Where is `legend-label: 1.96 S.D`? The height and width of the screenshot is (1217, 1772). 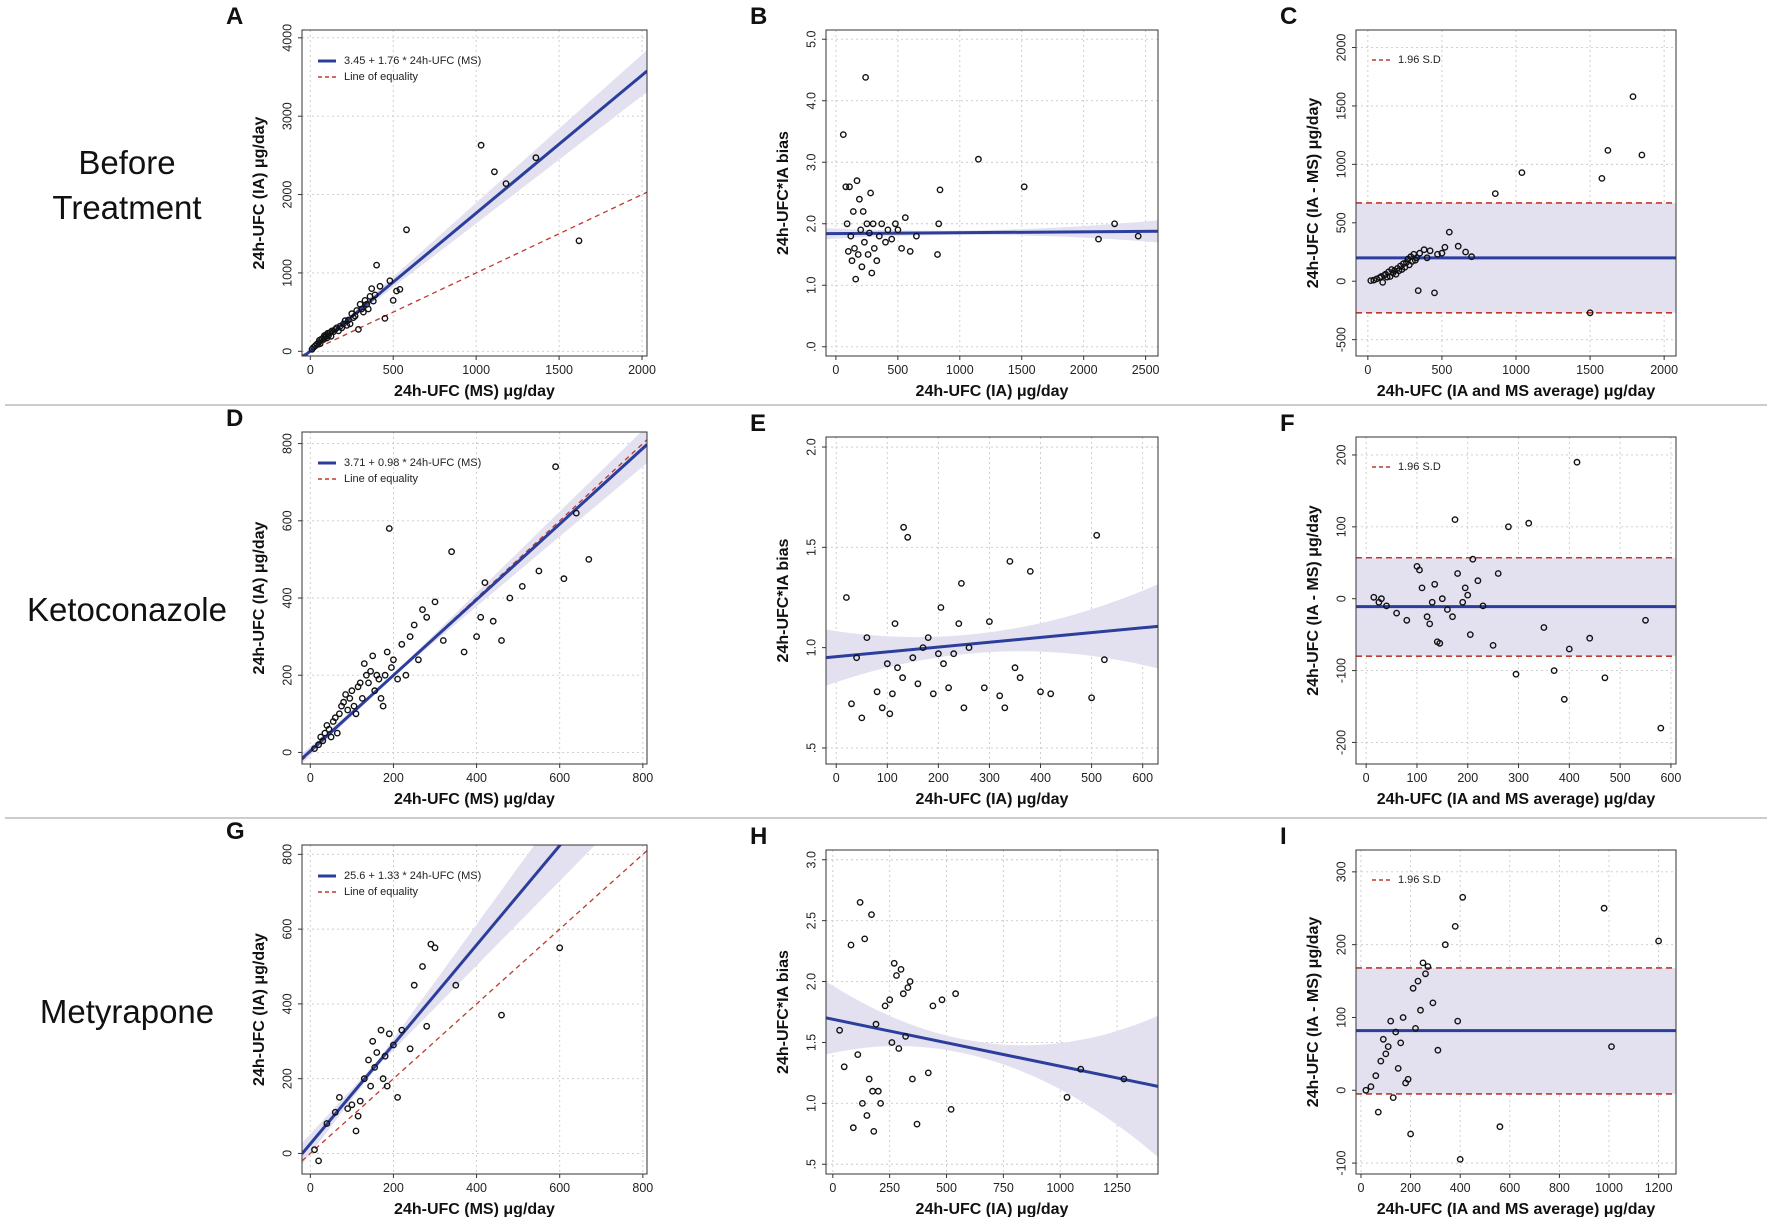 legend-label: 1.96 S.D is located at coordinates (1419, 880).